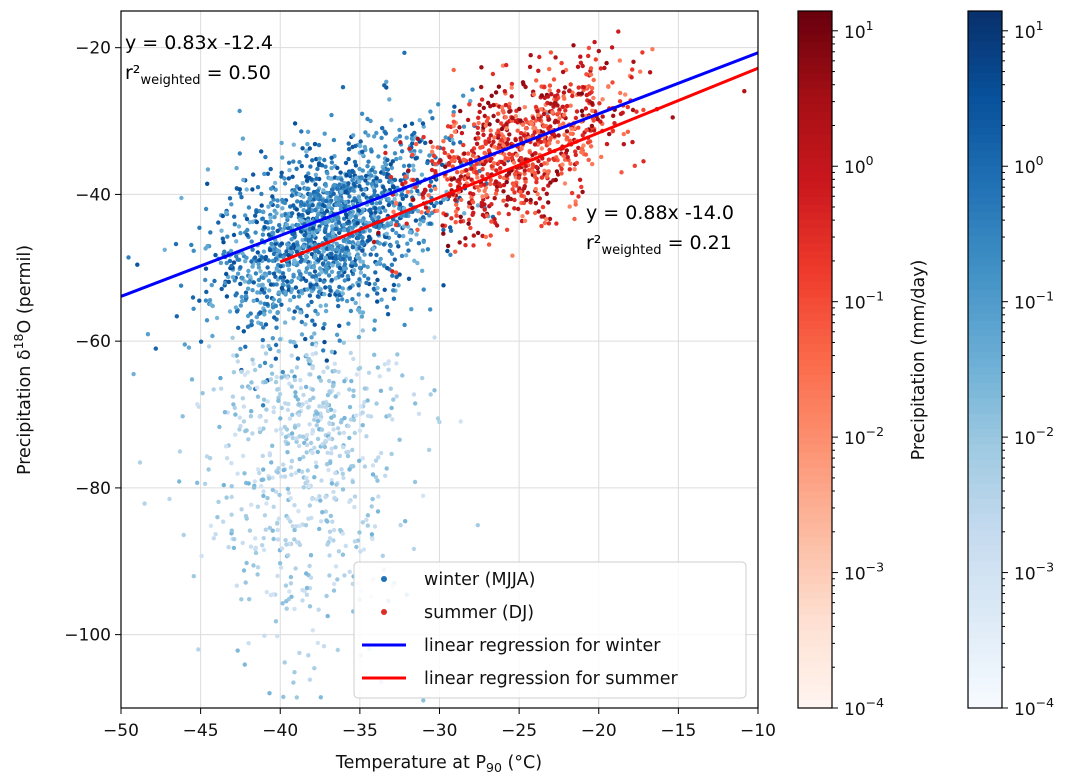 The width and height of the screenshot is (1081, 775). I want to click on colorbar-tick-label: 100, so click(1029, 165).